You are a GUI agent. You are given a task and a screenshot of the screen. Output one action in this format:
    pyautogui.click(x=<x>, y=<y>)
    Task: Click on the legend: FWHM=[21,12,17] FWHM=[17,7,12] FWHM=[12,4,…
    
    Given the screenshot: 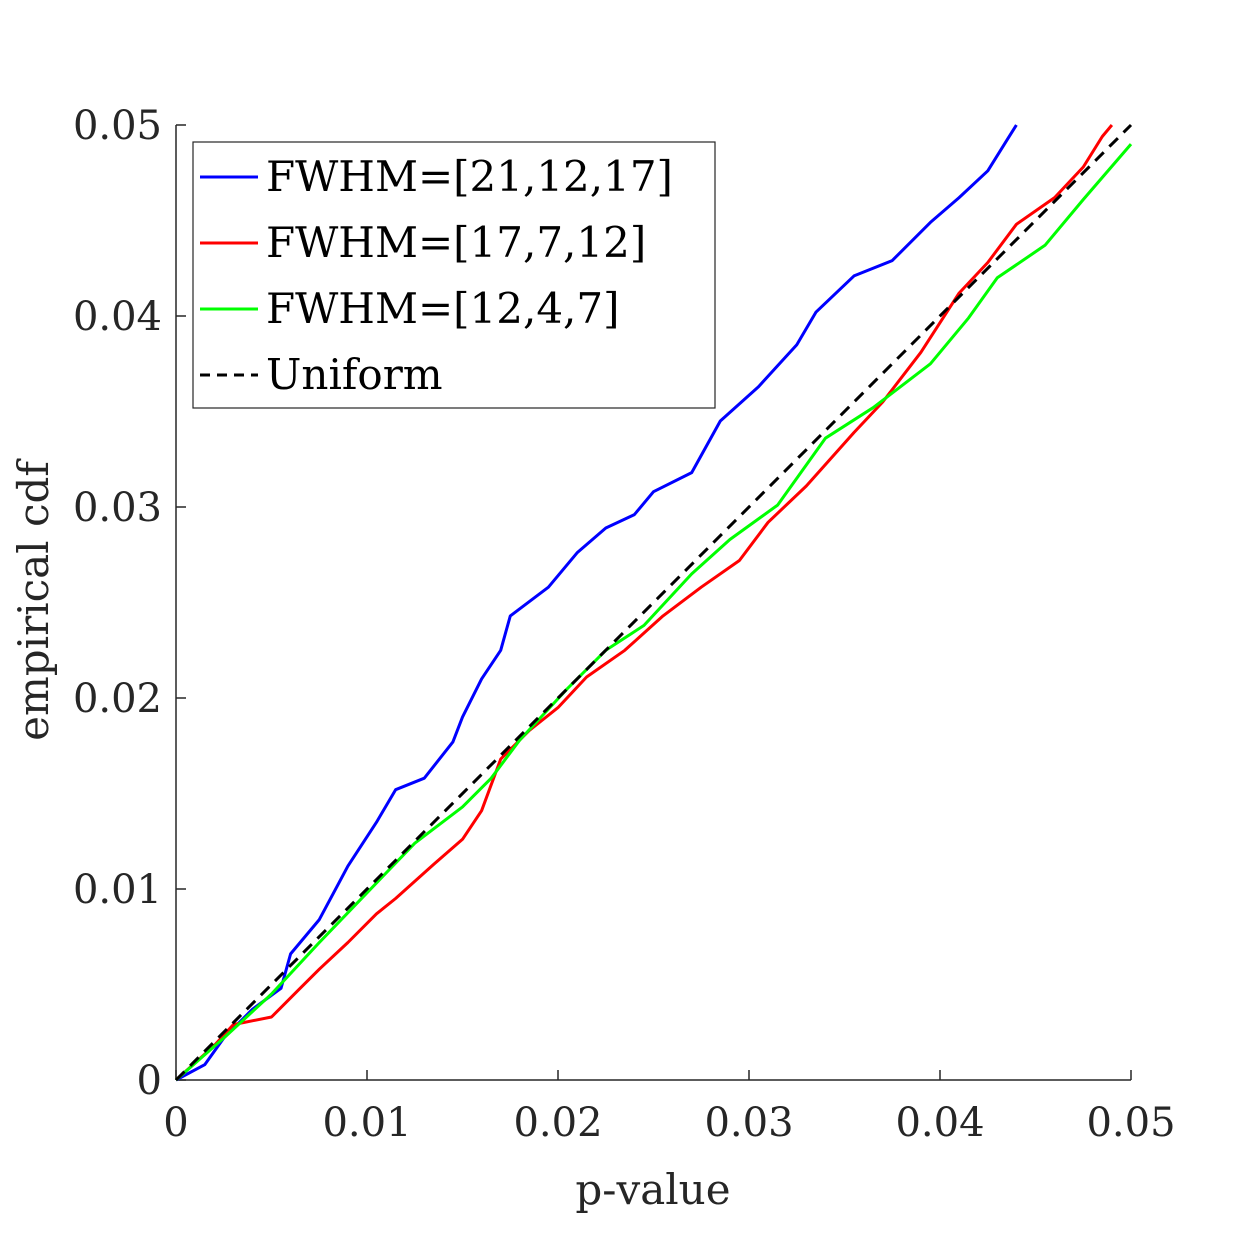 What is the action you would take?
    pyautogui.click(x=454, y=275)
    